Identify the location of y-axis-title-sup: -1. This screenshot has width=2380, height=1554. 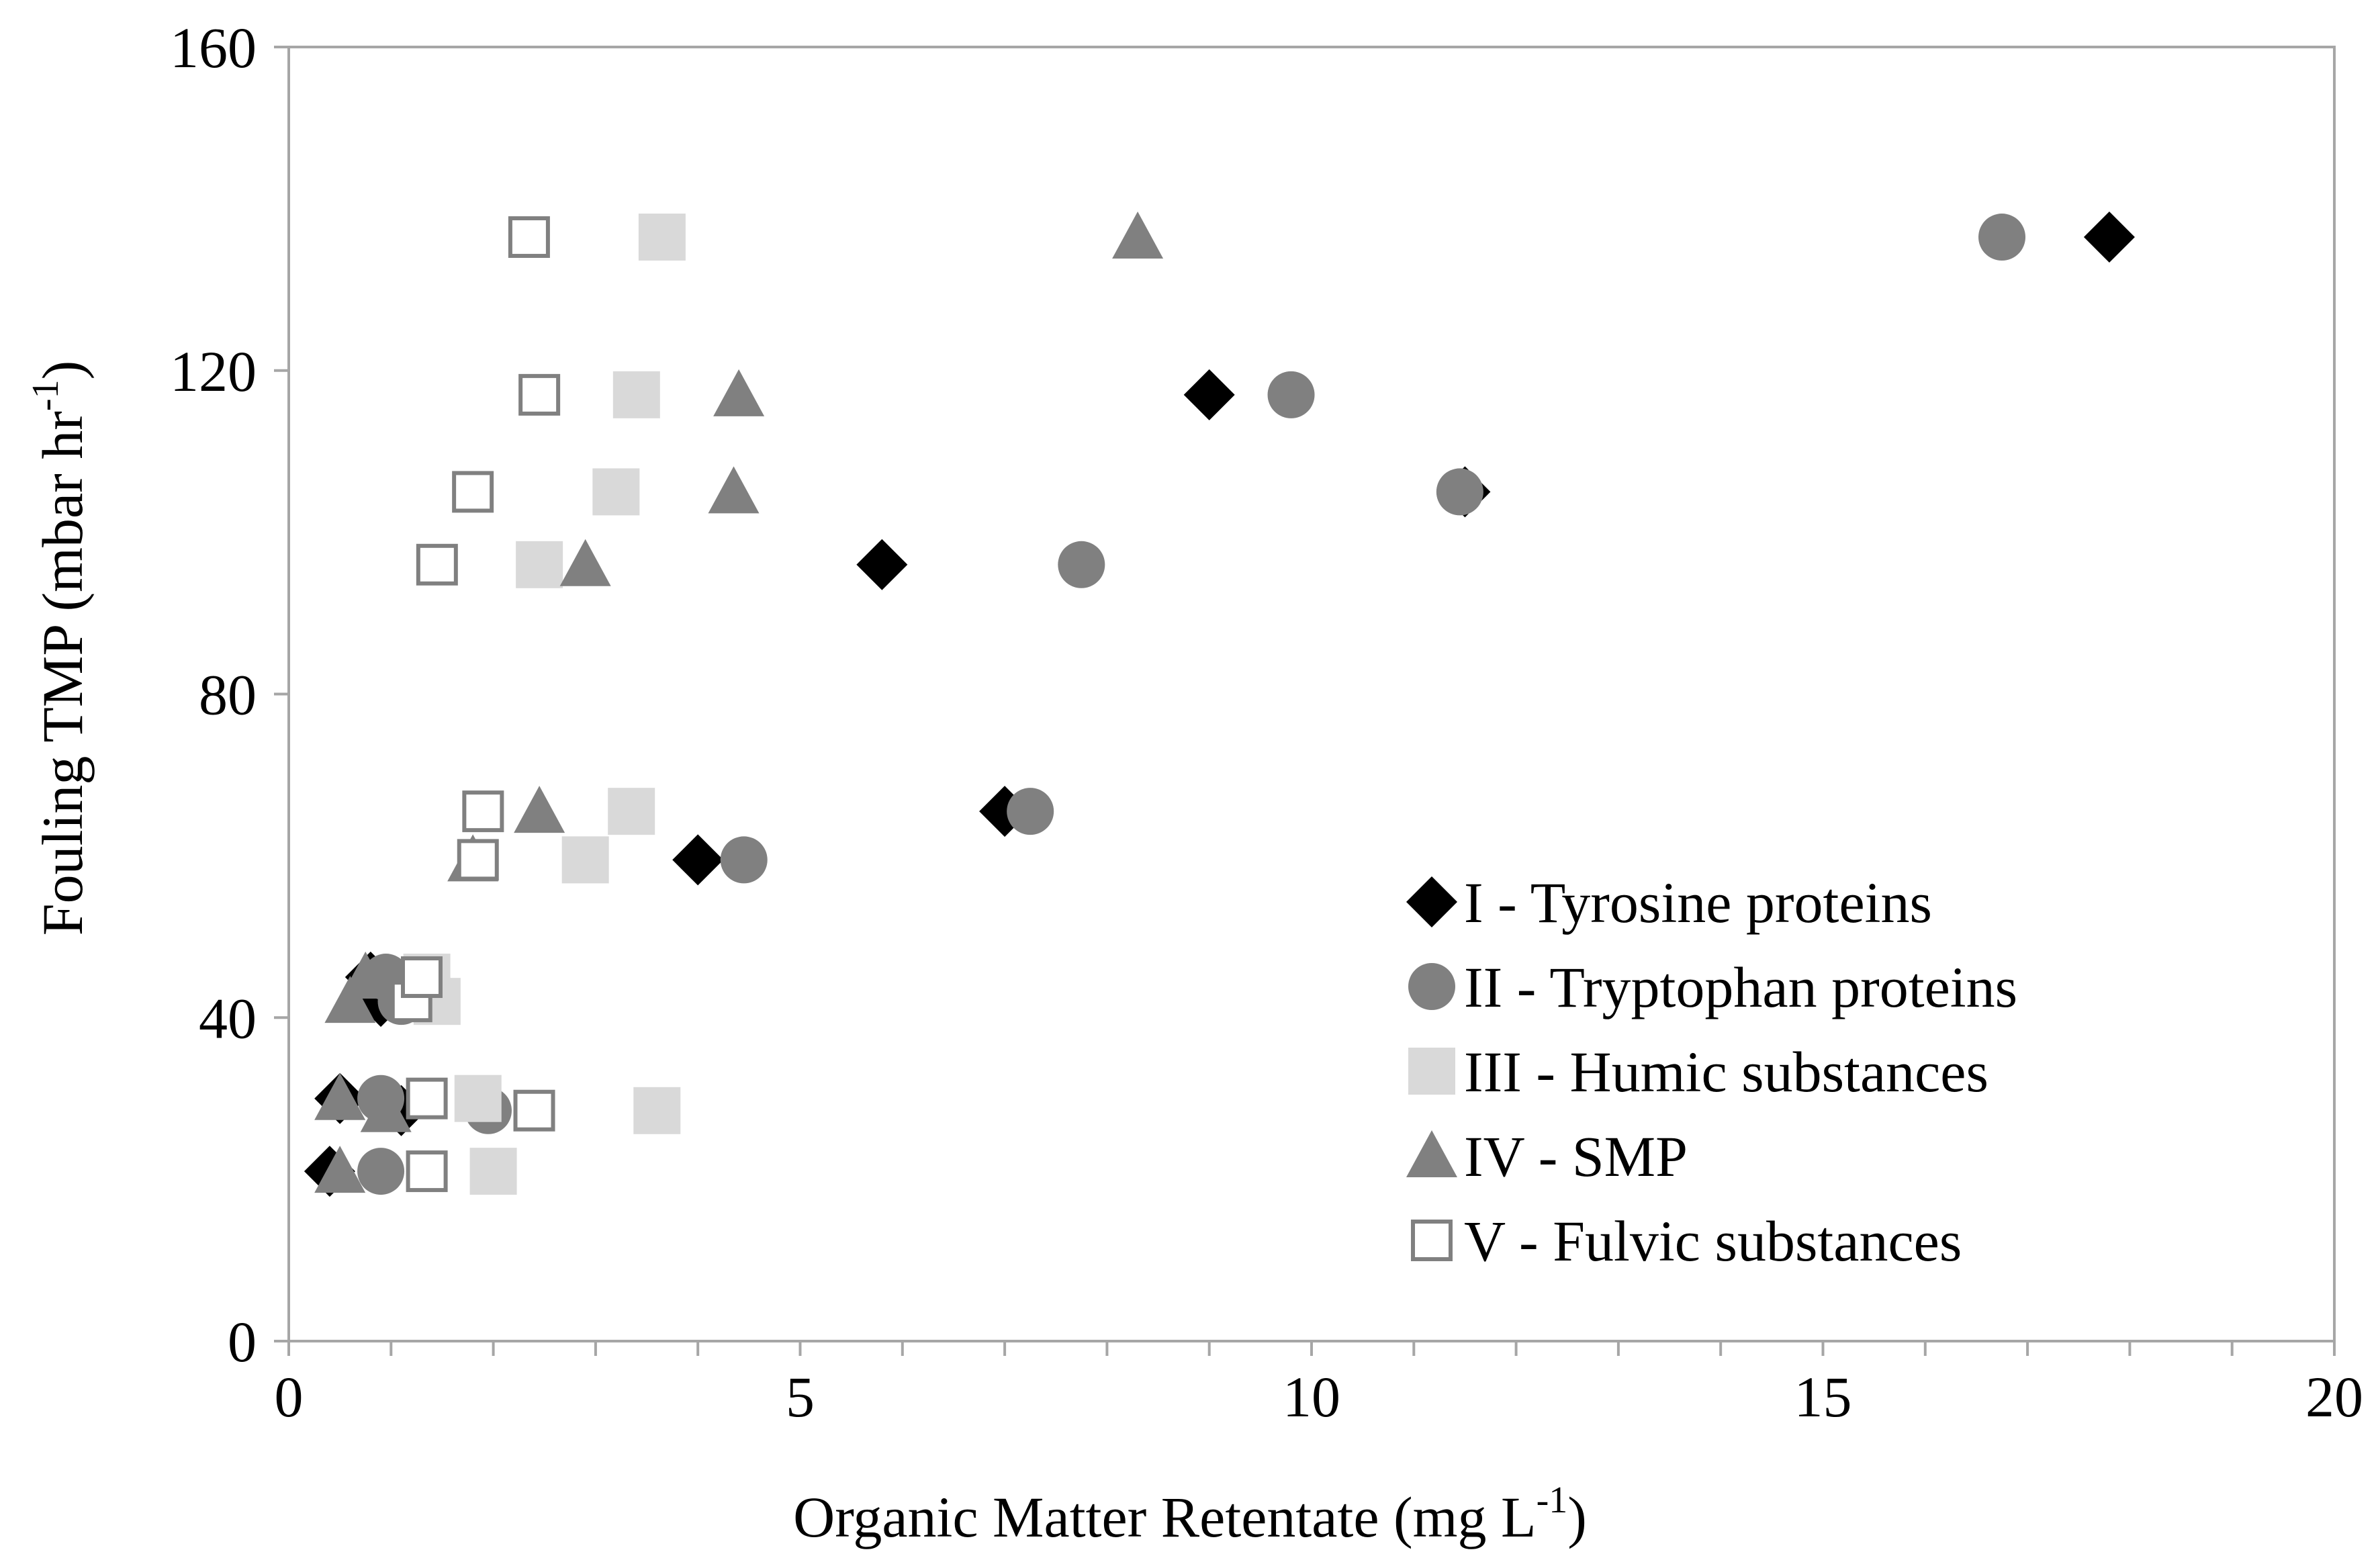
(45, 395).